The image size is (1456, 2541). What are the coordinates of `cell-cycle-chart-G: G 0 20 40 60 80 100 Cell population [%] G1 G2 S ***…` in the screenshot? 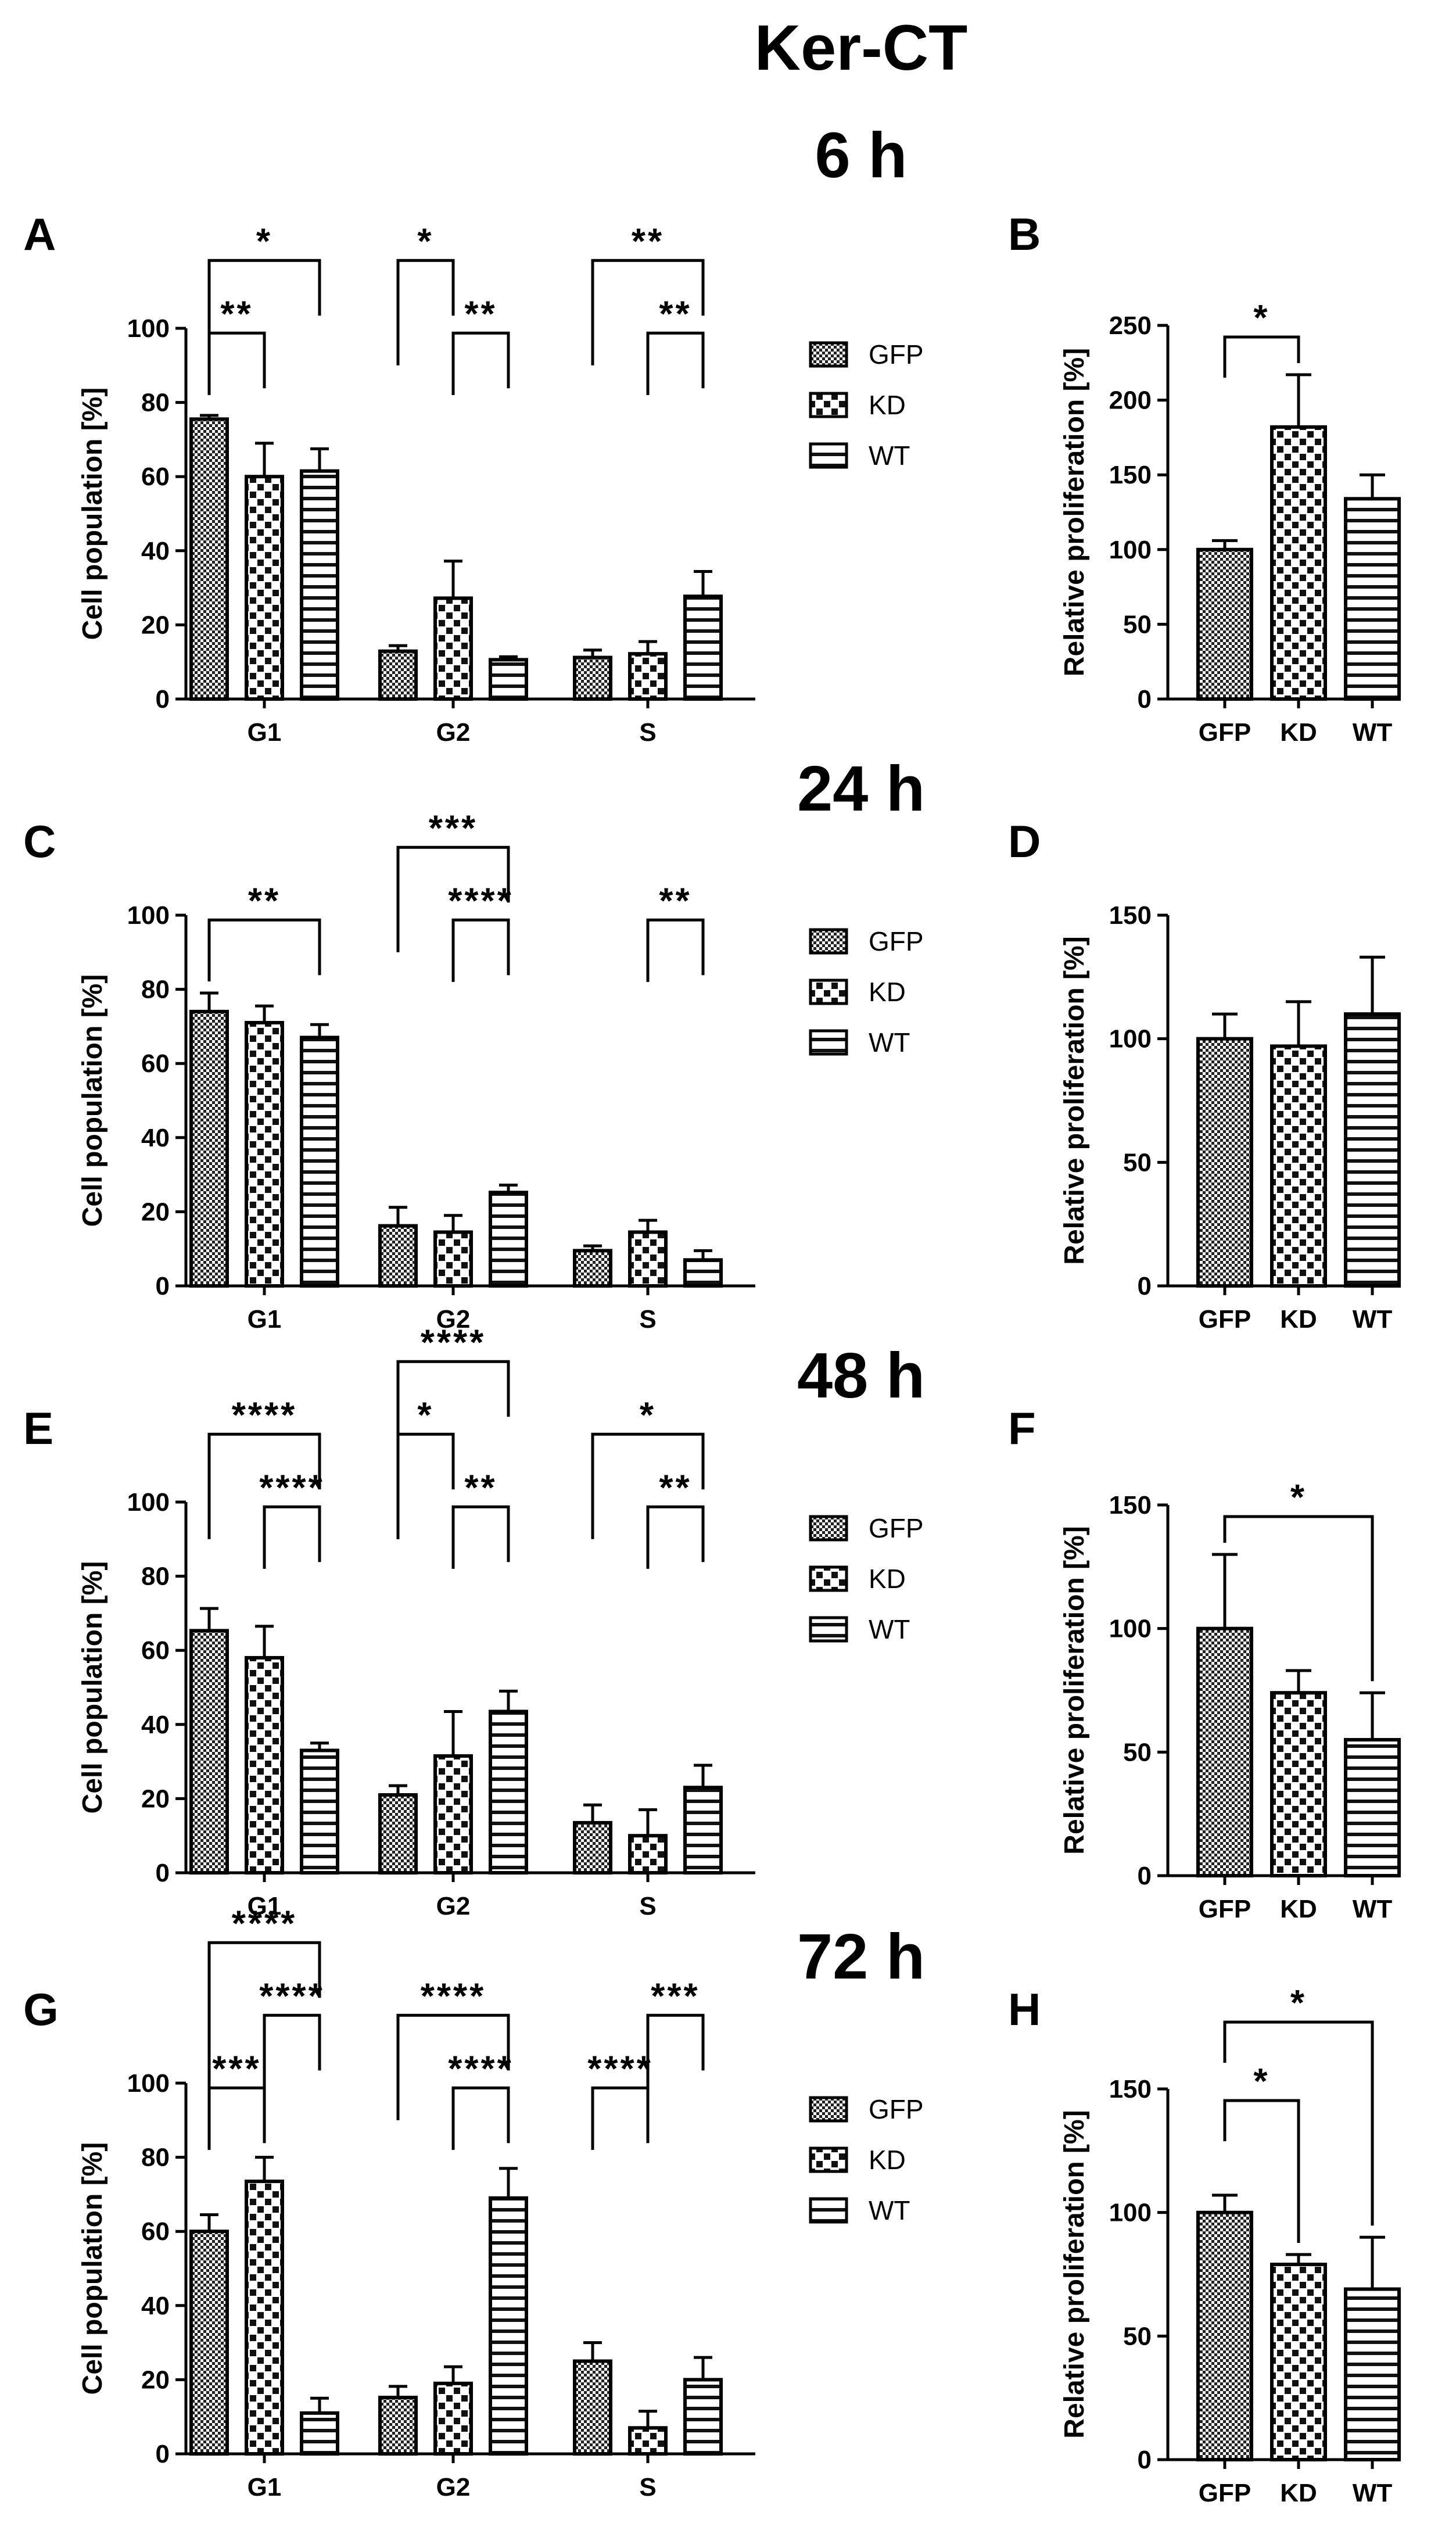 It's located at (389, 2202).